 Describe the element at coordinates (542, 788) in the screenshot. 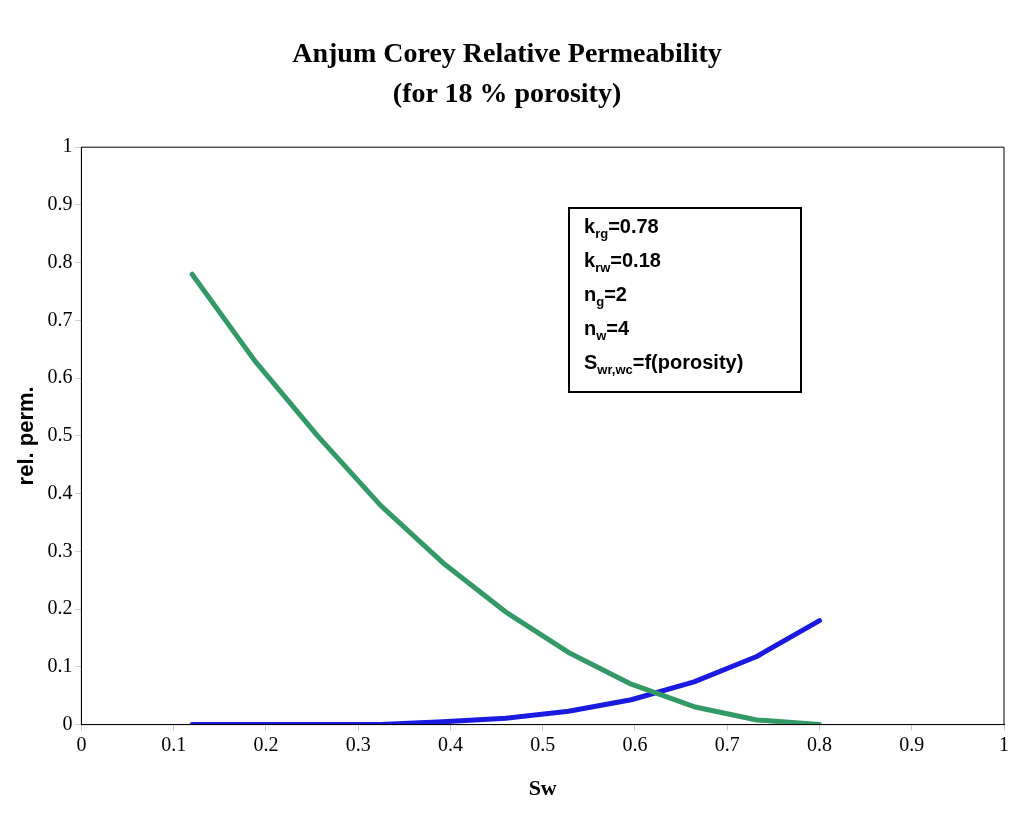

I see `x-axis-title: Sw` at that location.